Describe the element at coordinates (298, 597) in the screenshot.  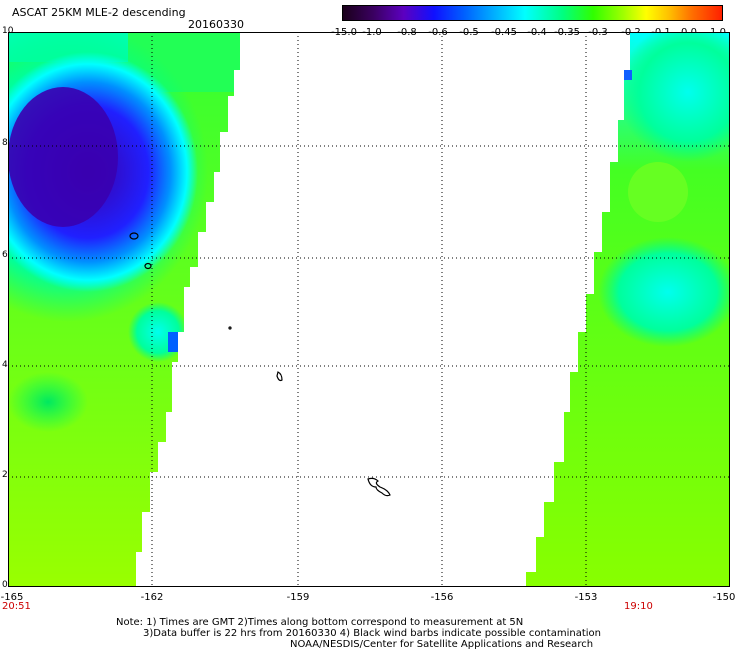
I see `x-tick-label: -159` at that location.